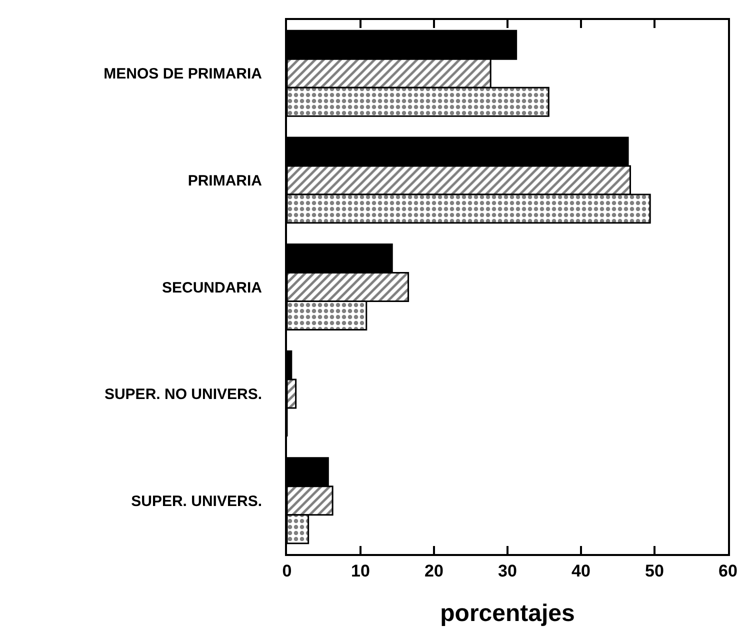 This screenshot has height=644, width=749. I want to click on x-axis-title: porcentajes, so click(507, 614).